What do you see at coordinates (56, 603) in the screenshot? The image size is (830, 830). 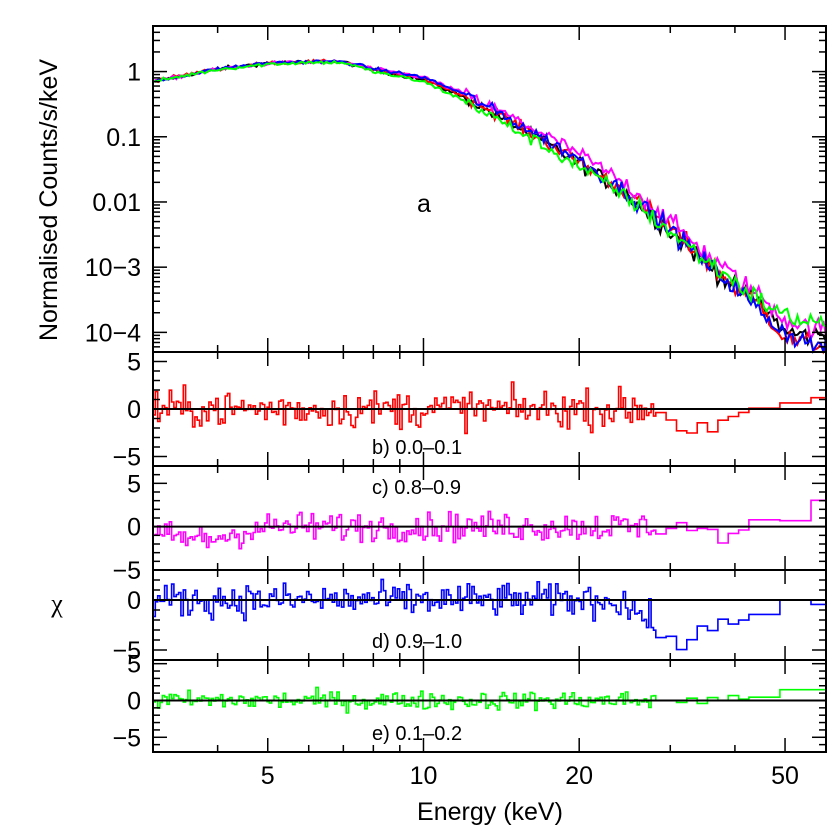 I see `residual-y-axis-label: χ` at bounding box center [56, 603].